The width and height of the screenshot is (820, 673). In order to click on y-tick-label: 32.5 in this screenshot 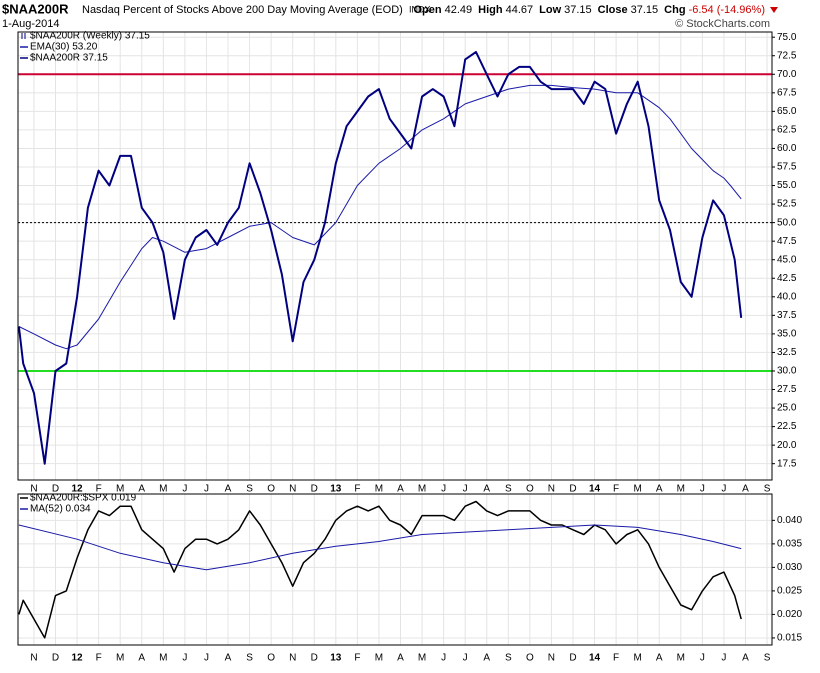, I will do `click(787, 352)`.